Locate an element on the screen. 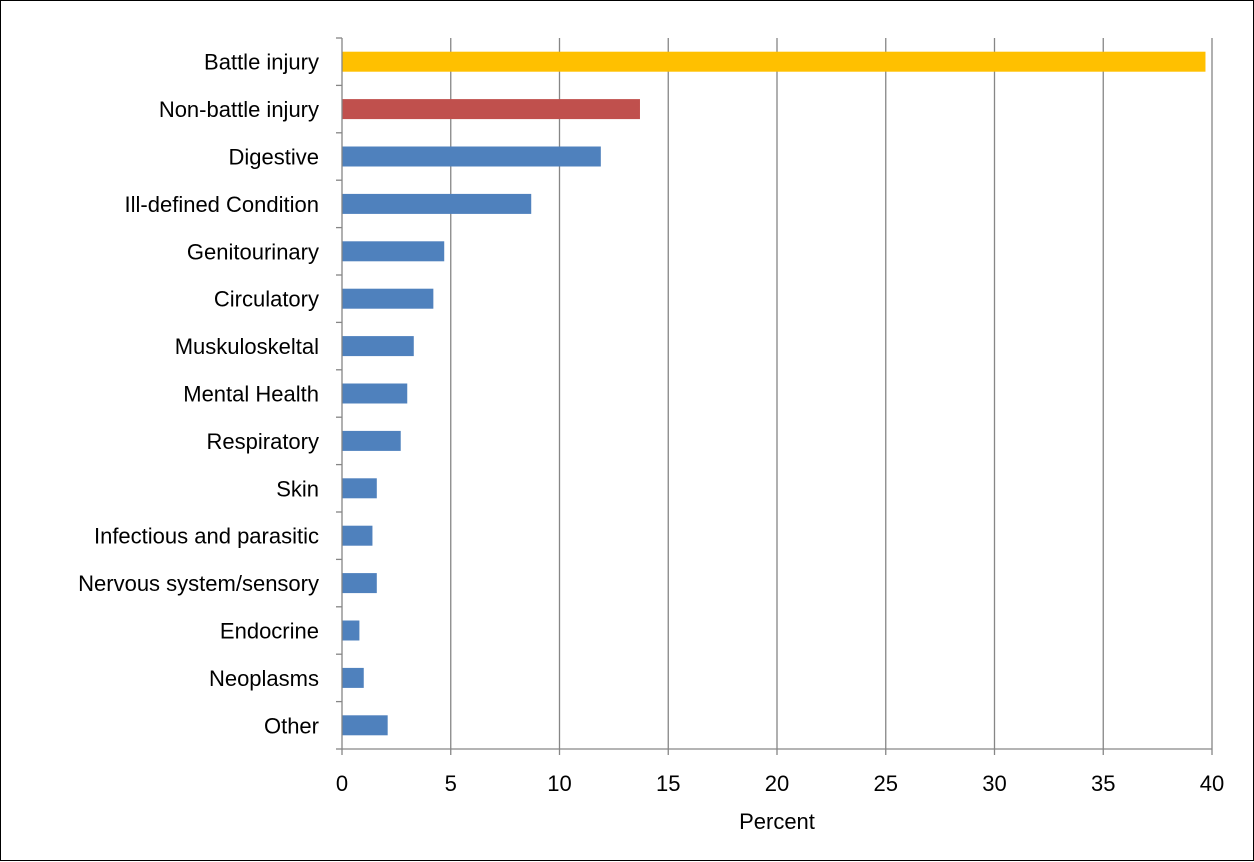  bar-neoplasms is located at coordinates (353, 677).